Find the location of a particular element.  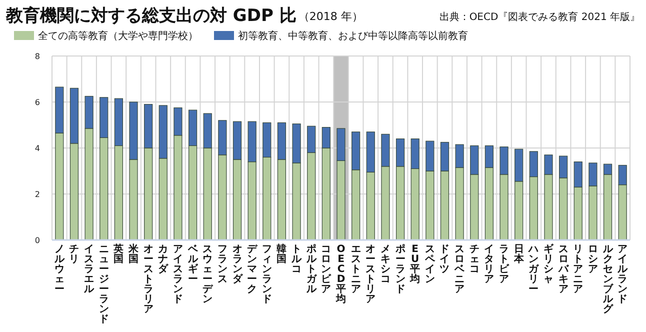

x-tick-label: 韓国 is located at coordinates (281, 254).